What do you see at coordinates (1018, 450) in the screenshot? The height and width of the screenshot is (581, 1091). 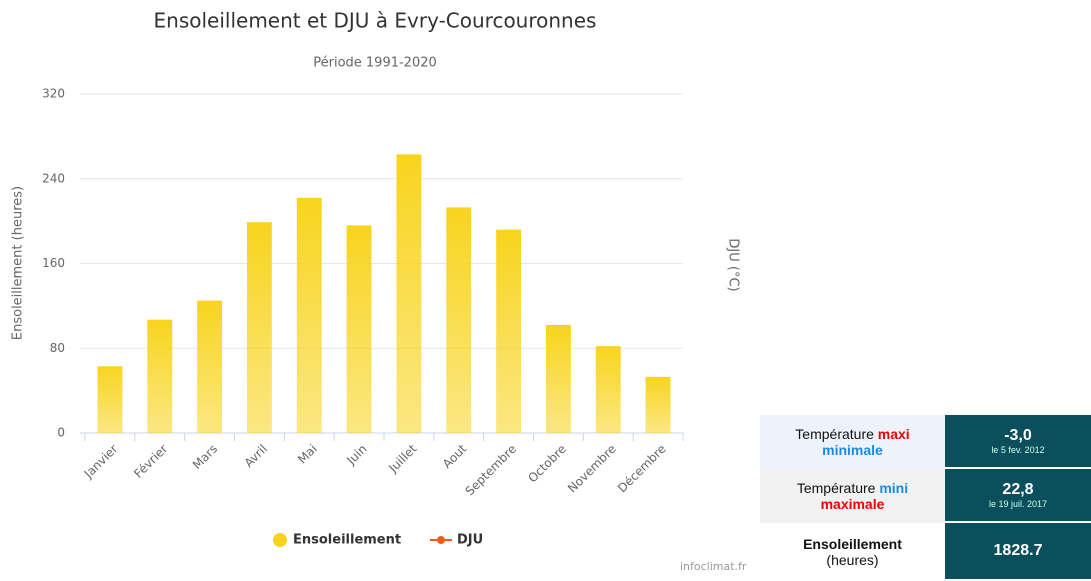 I see `date-text: le 5 fev. 2012` at bounding box center [1018, 450].